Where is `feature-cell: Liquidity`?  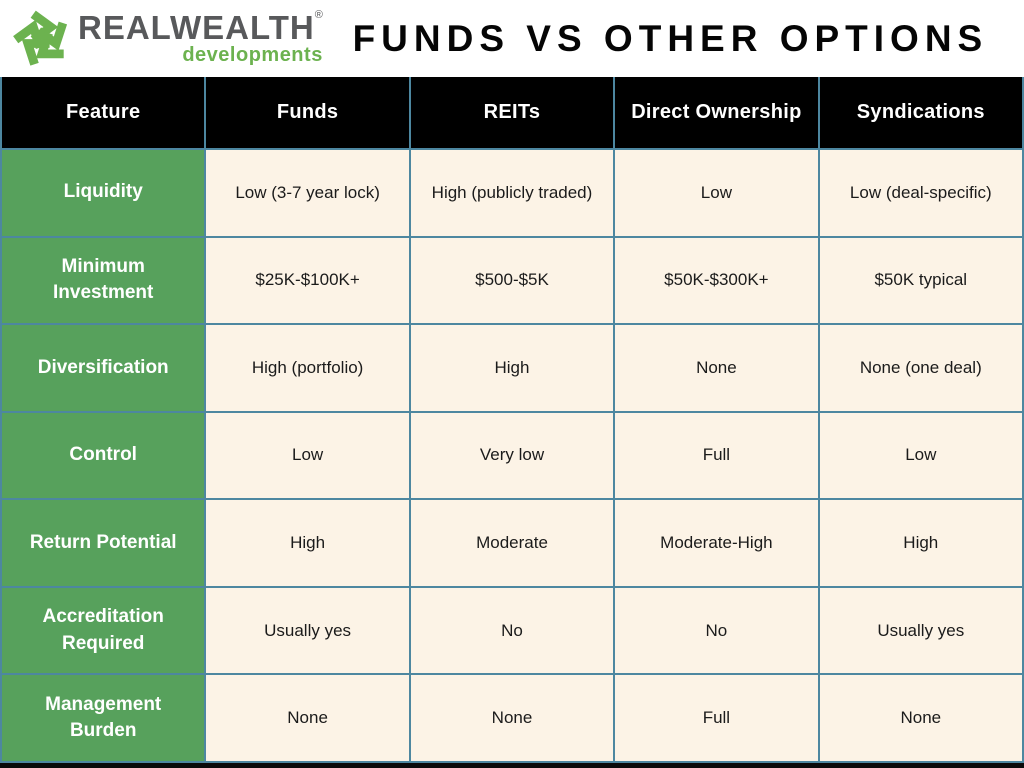 feature-cell: Liquidity is located at coordinates (103, 193).